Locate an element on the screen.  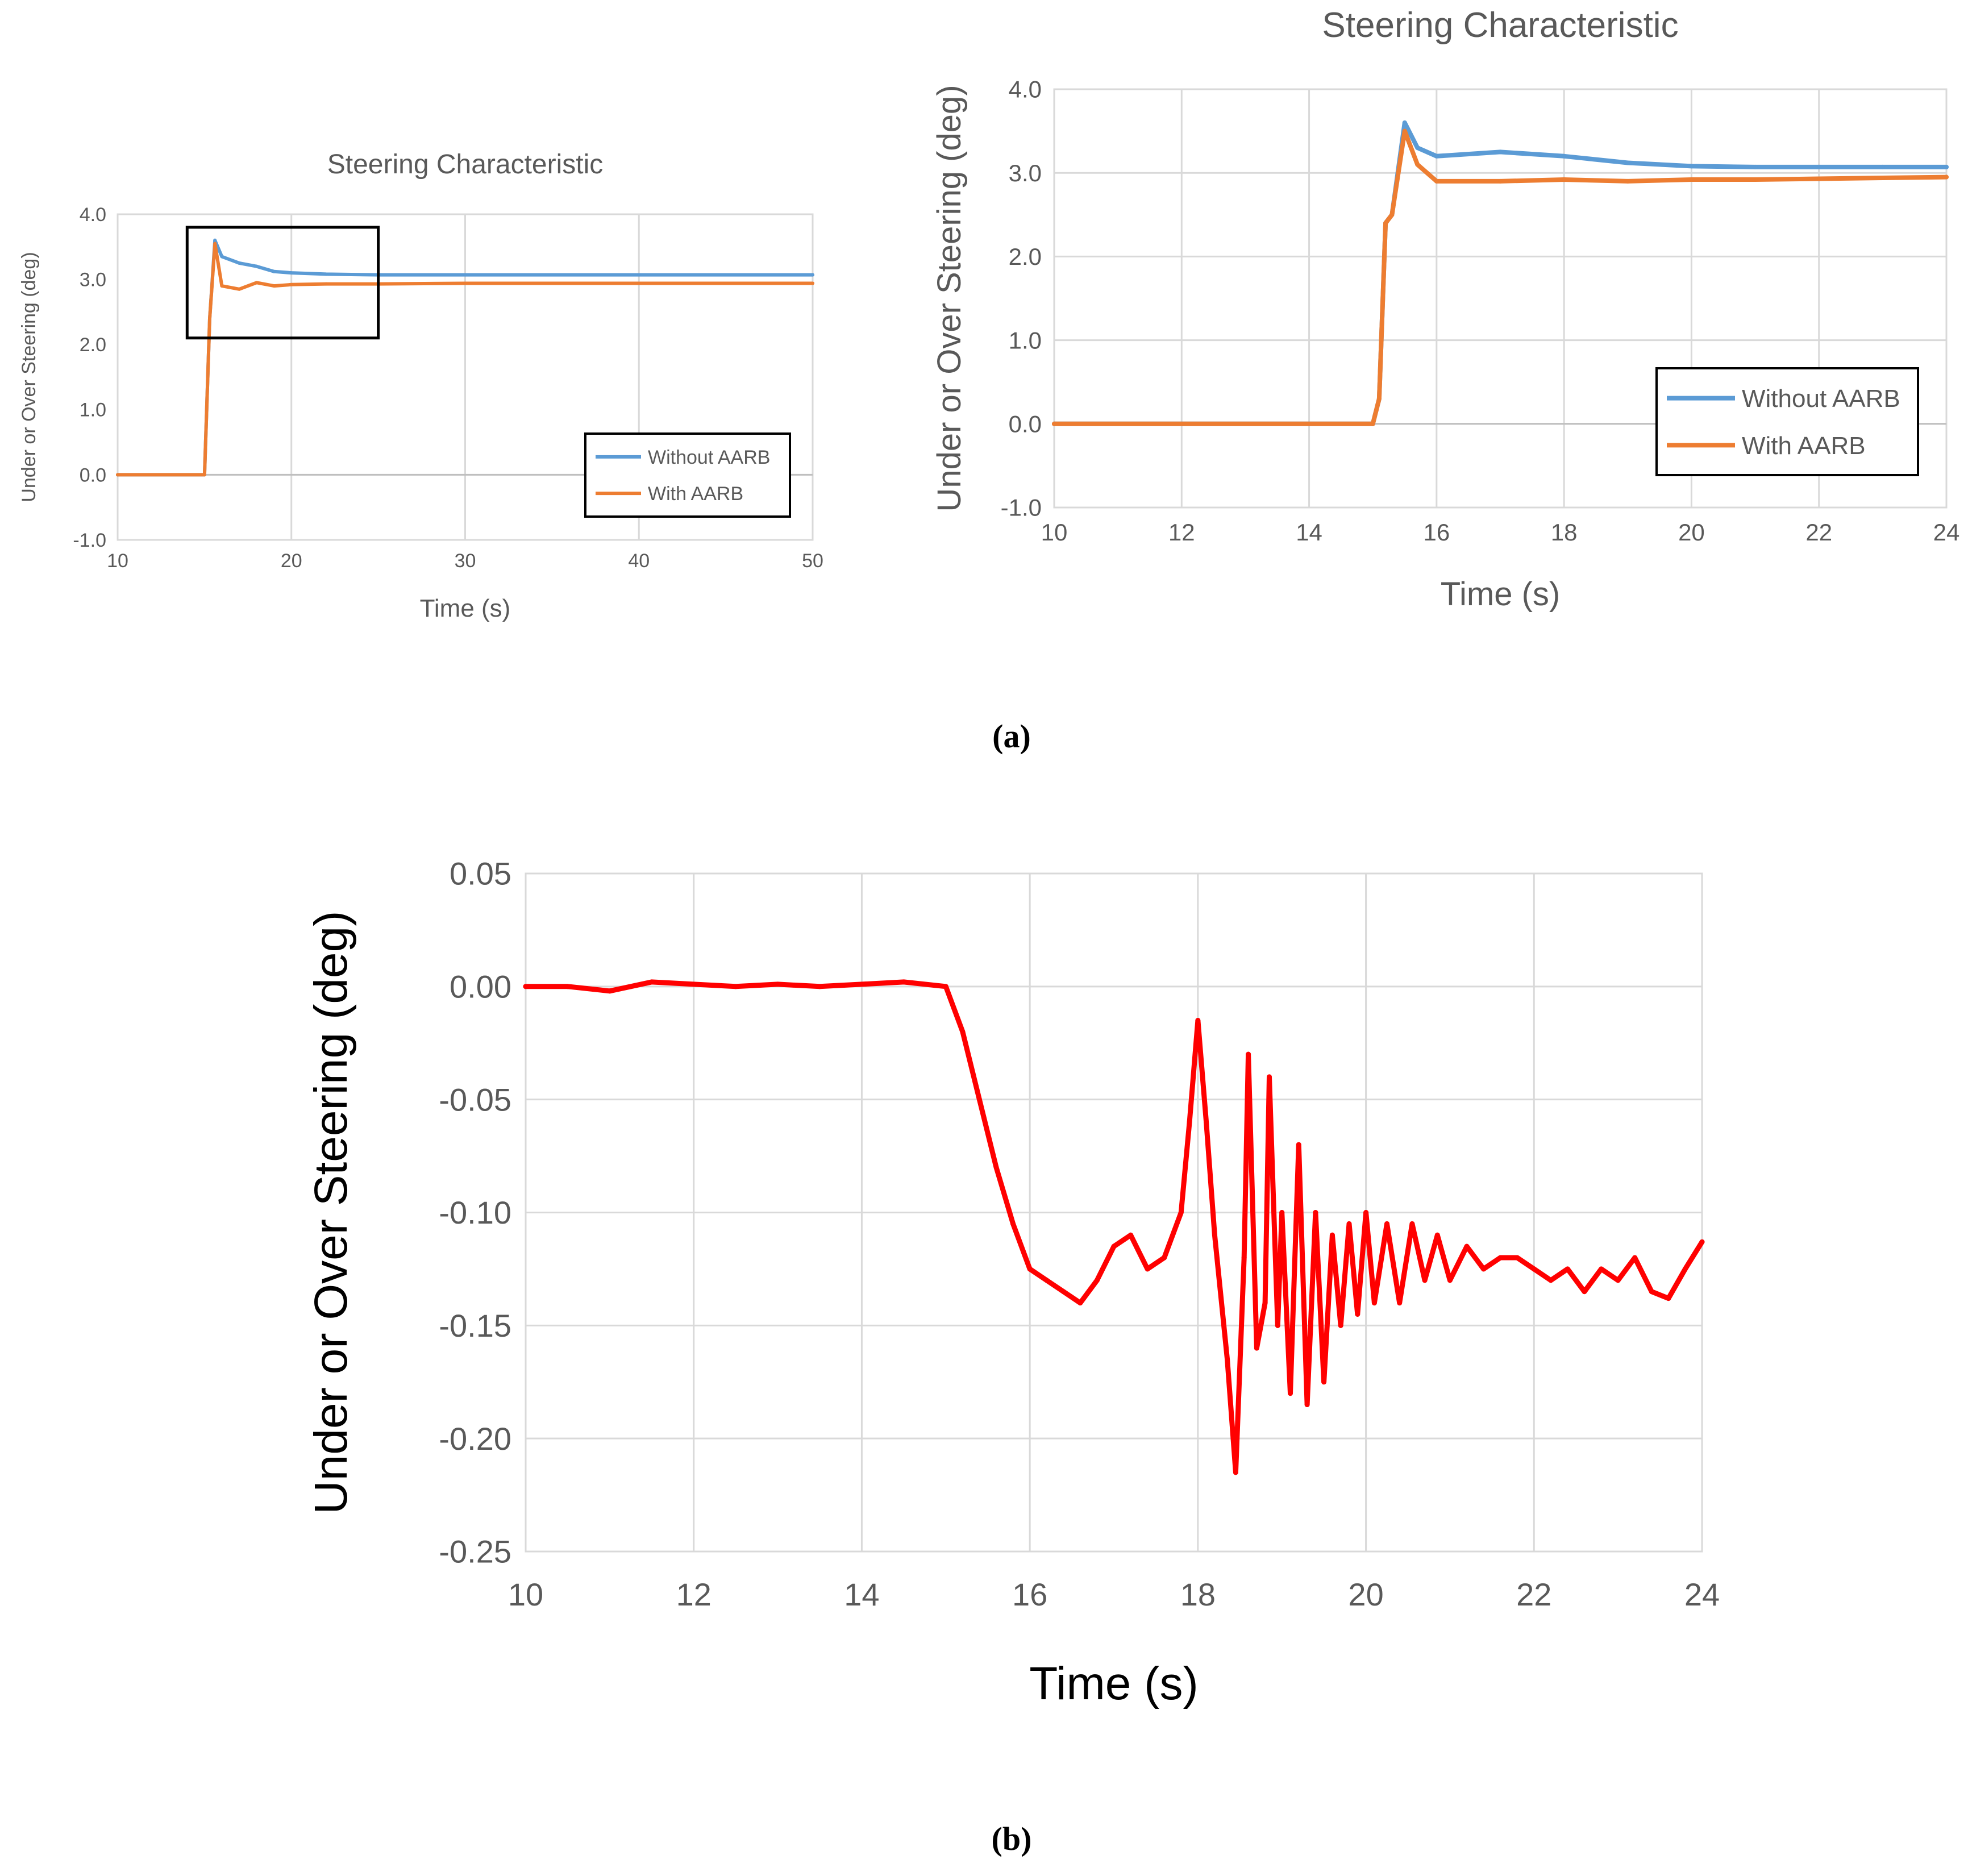
x-tick-label: 18 is located at coordinates (1564, 532).